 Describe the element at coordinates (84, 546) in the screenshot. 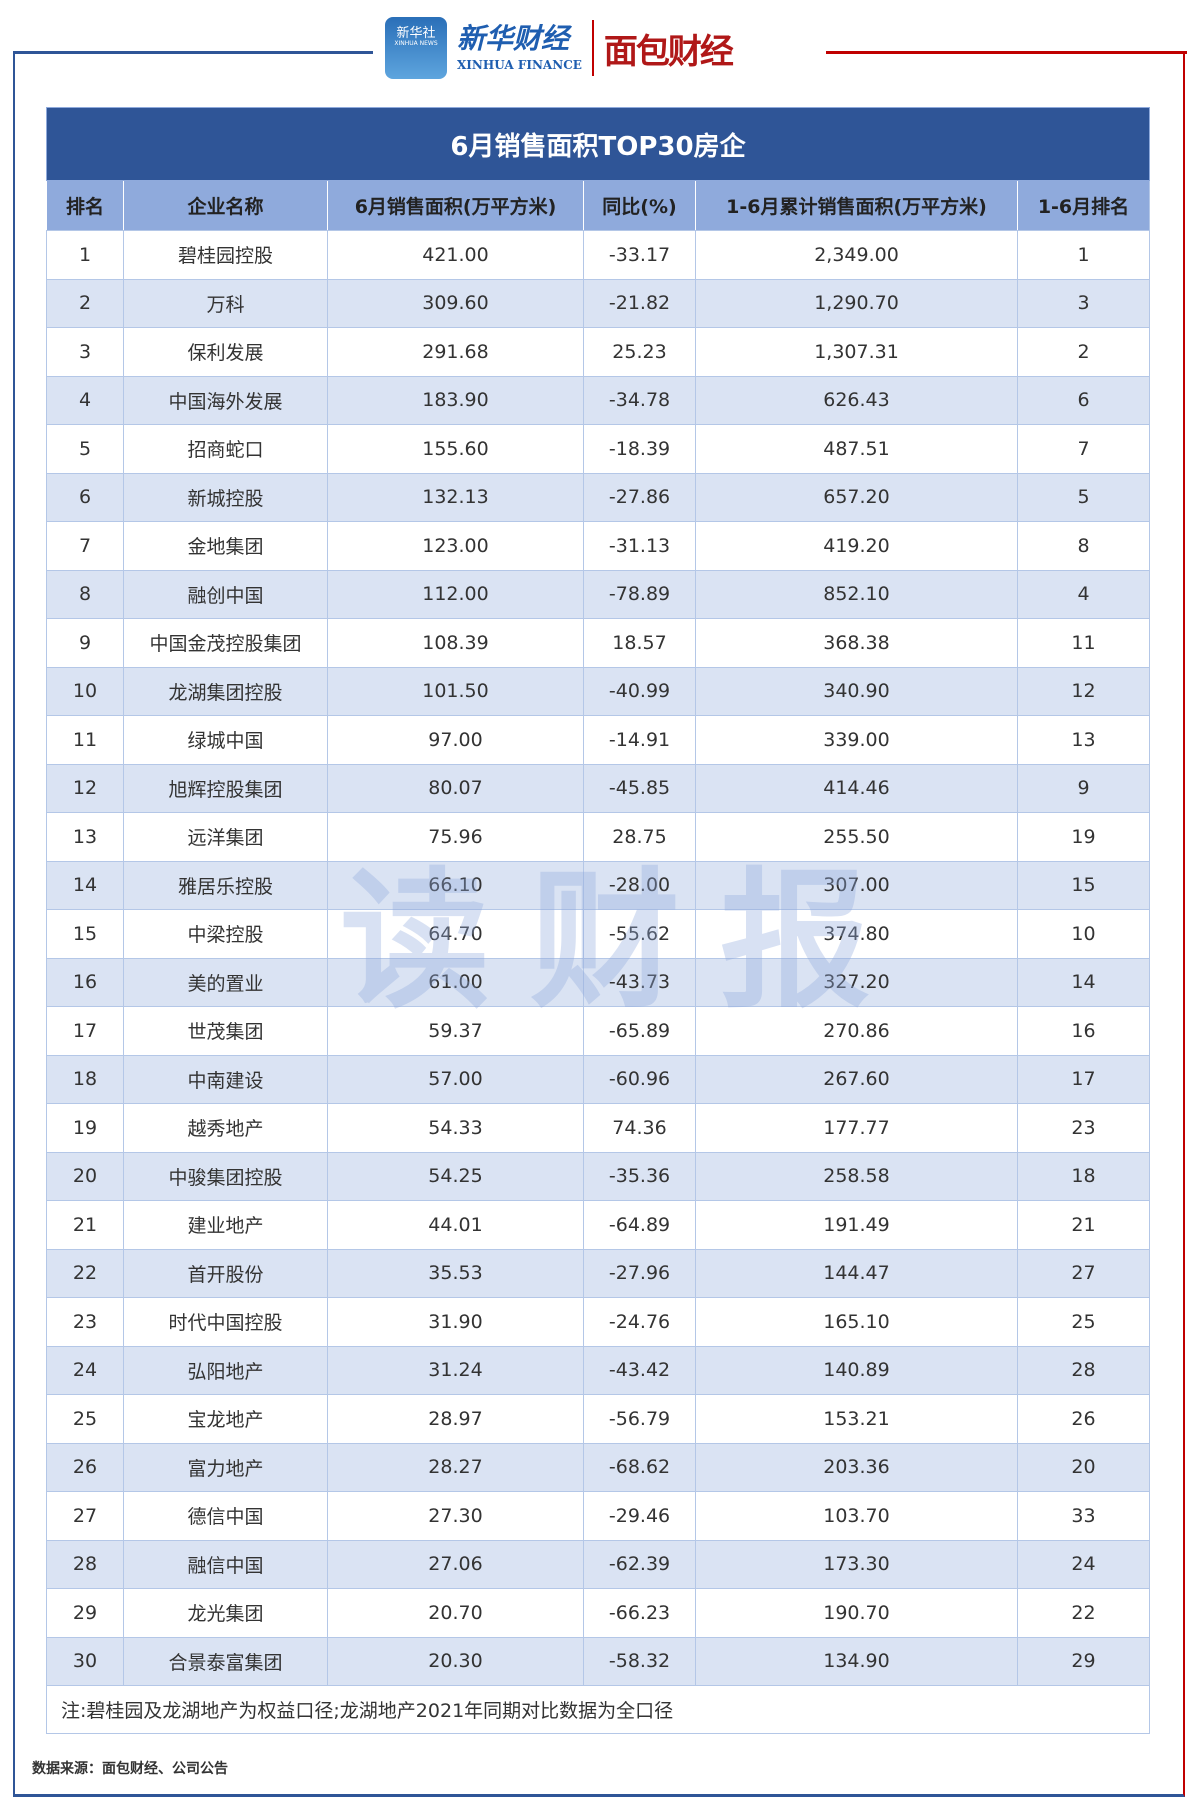

I see `table-cell: 7` at that location.